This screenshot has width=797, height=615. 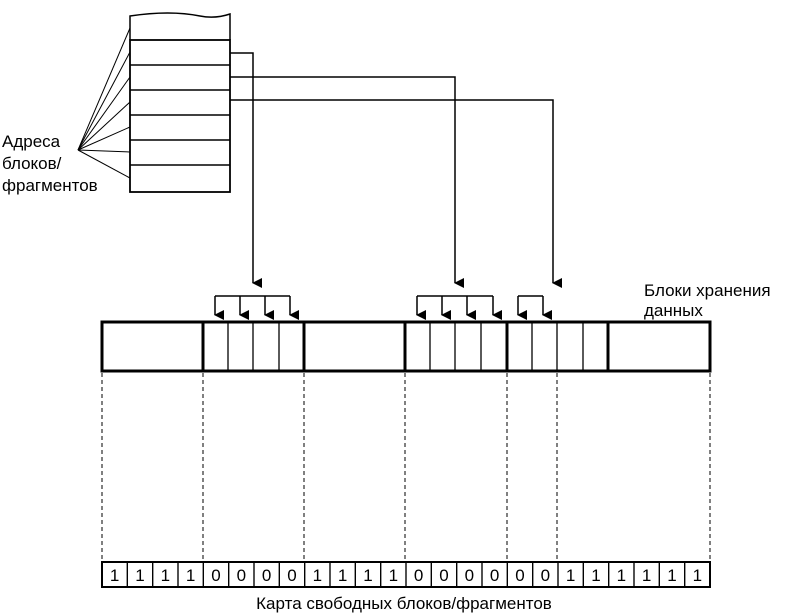 I want to click on address-label: Адреса блоков/ фрагментов, so click(x=50, y=163).